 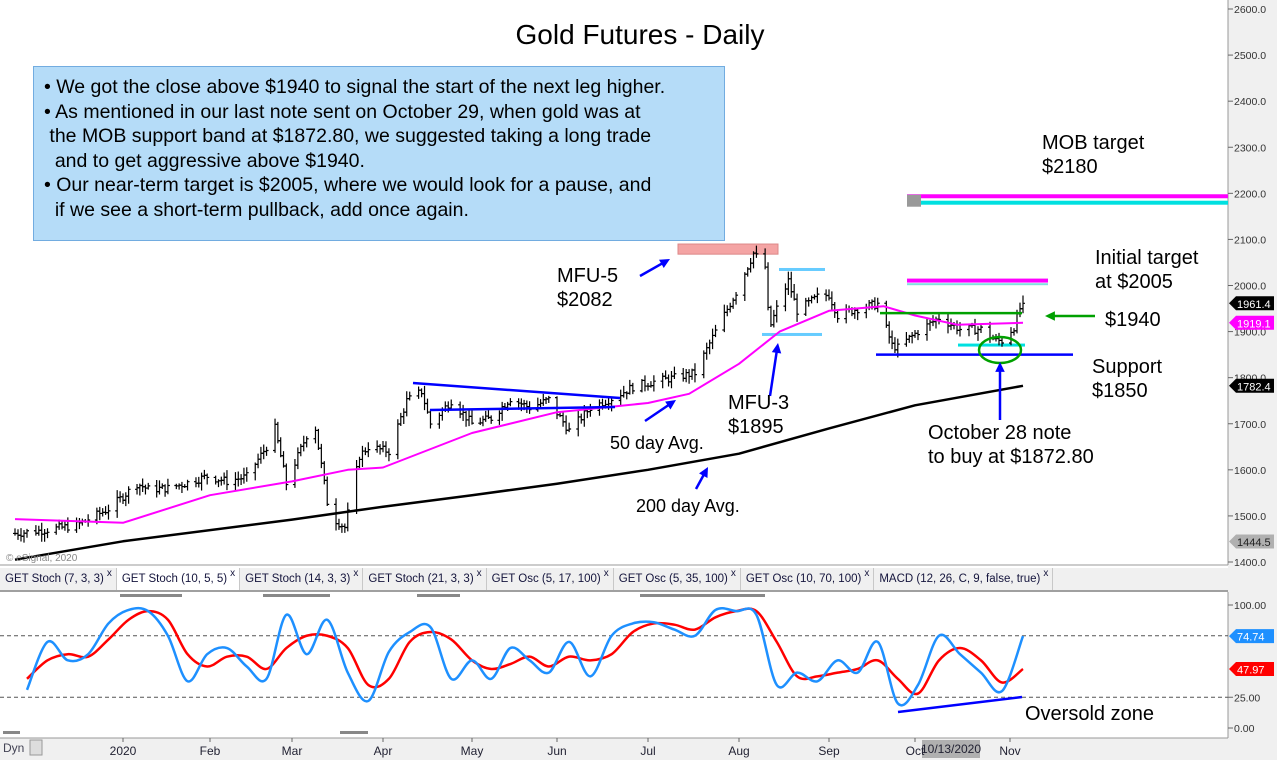 I want to click on mfu5-value: $2082, so click(x=585, y=300).